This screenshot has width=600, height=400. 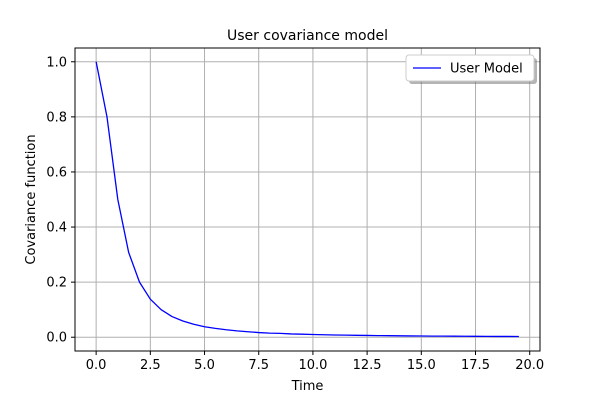 I want to click on x-tick-label: 7.5, so click(x=258, y=365).